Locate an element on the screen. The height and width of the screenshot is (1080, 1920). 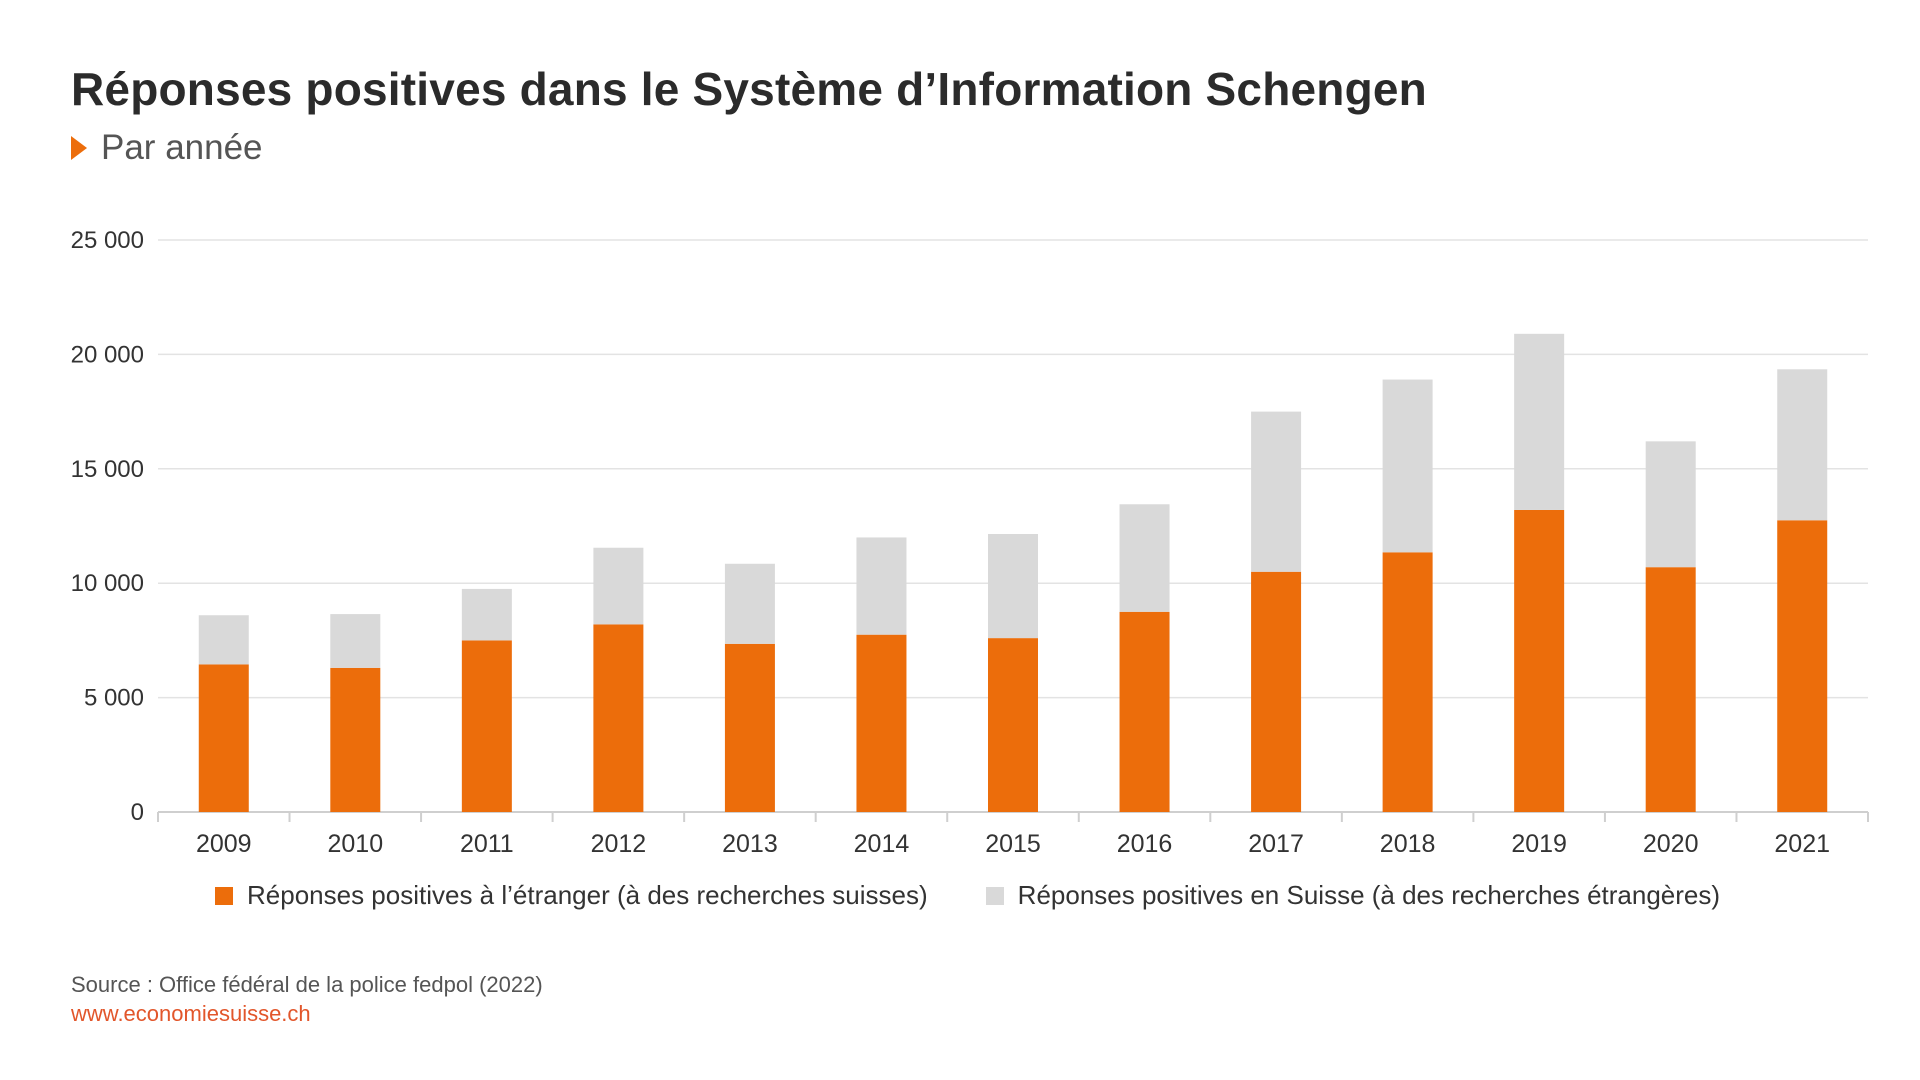
legend-swatch-abroad is located at coordinates (224, 895).